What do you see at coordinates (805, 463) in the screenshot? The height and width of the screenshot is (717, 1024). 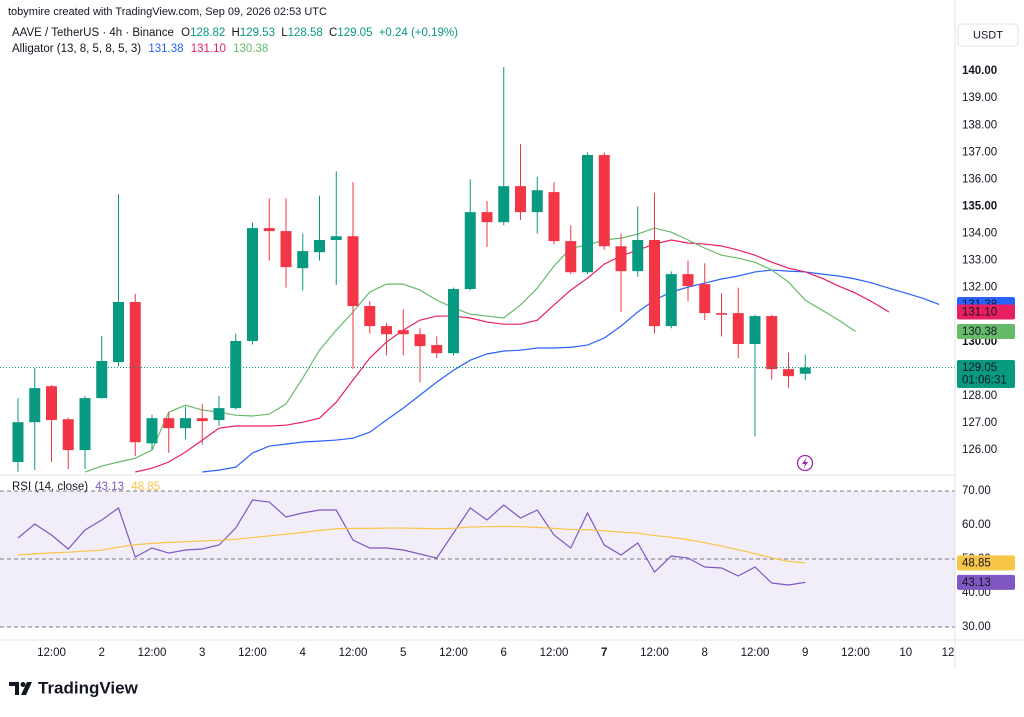 I see `alert-icon` at bounding box center [805, 463].